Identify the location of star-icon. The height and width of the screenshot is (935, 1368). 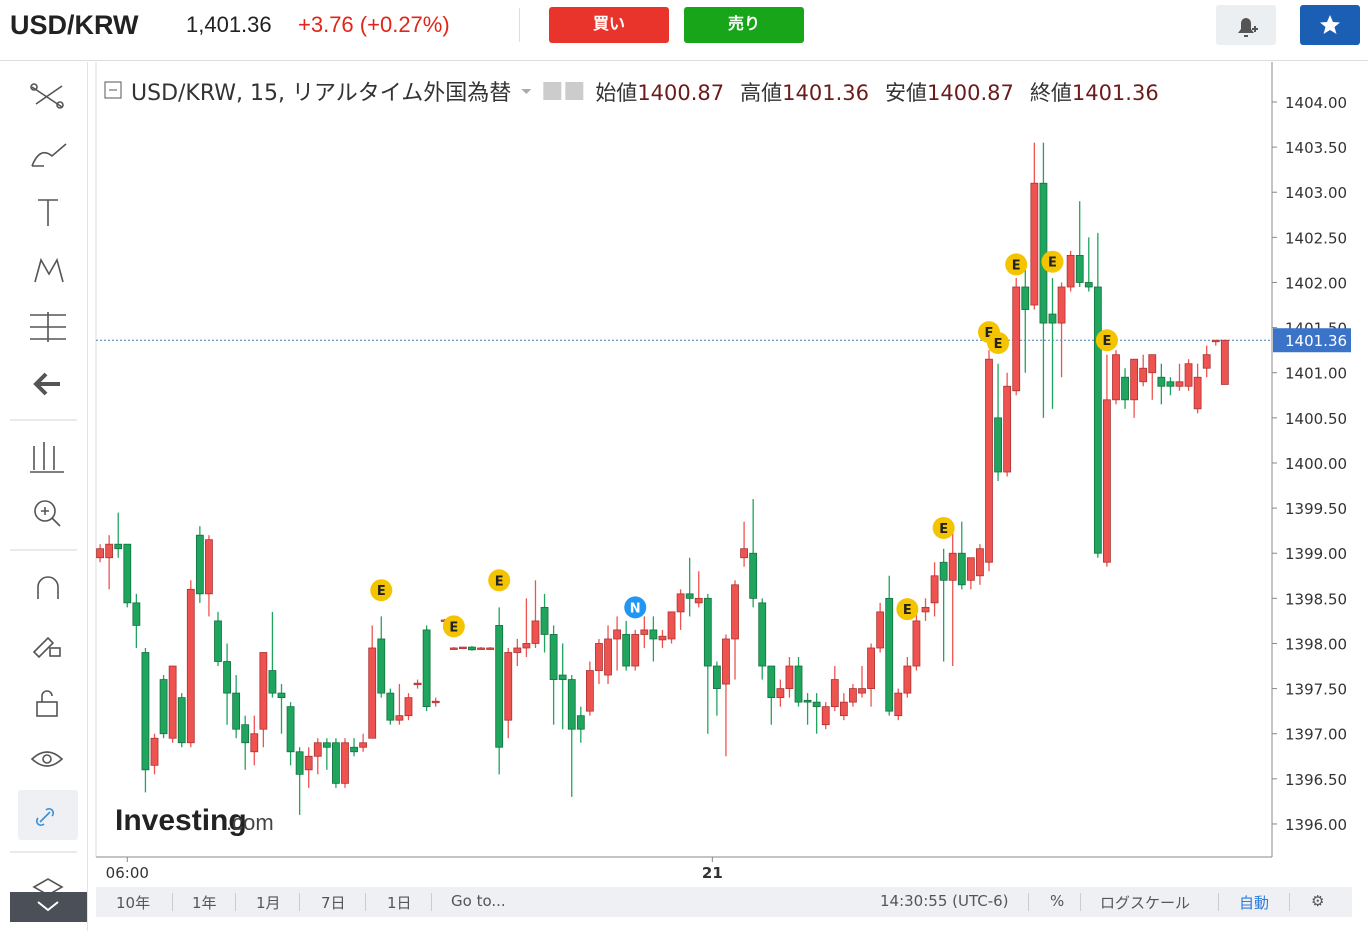
(1330, 24).